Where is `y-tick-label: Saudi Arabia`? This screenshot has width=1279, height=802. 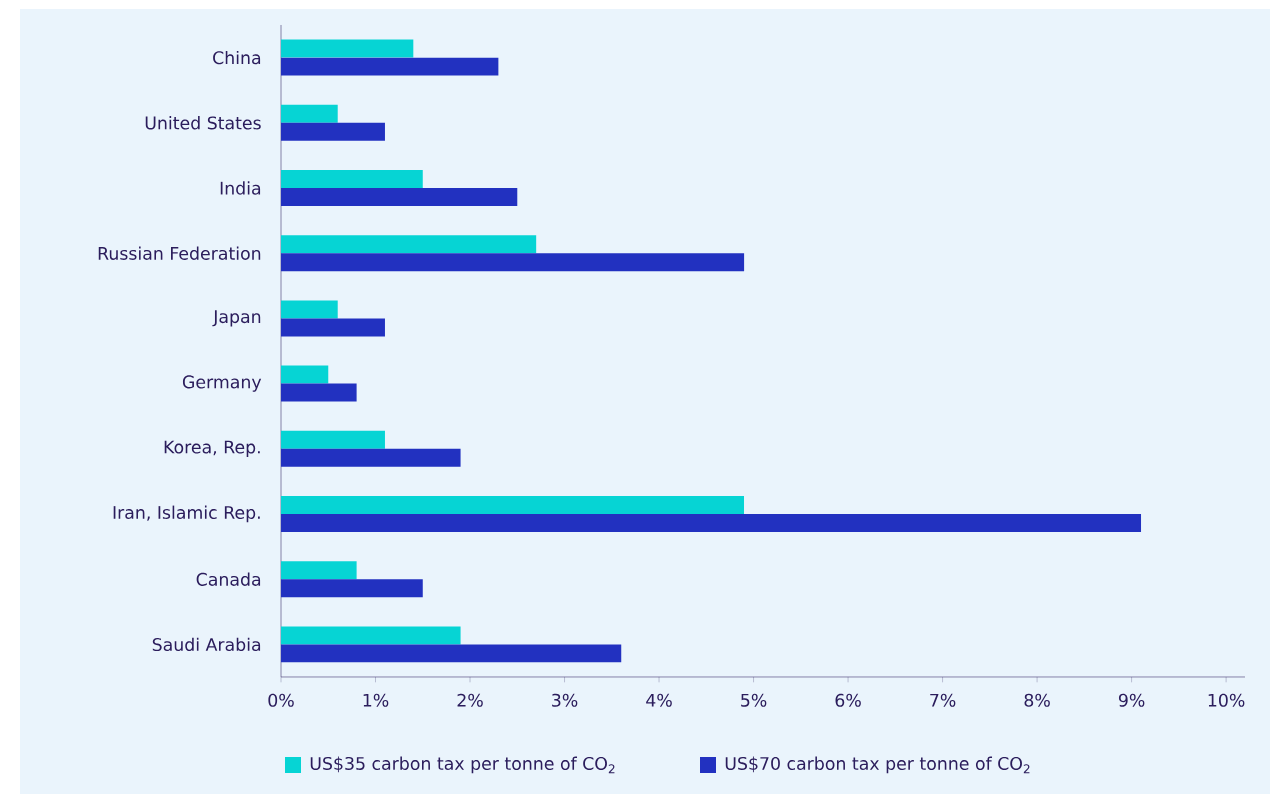 y-tick-label: Saudi Arabia is located at coordinates (206, 644).